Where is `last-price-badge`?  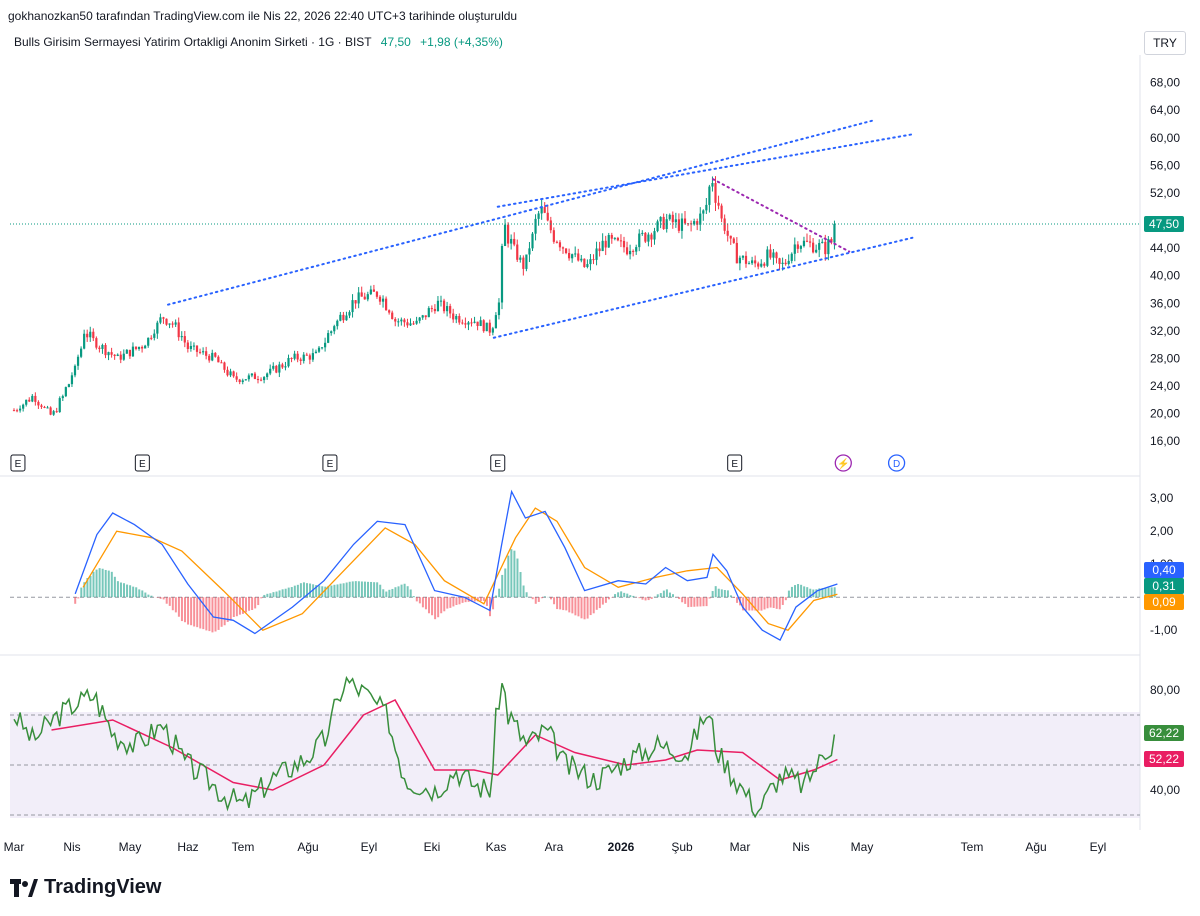 last-price-badge is located at coordinates (1164, 223).